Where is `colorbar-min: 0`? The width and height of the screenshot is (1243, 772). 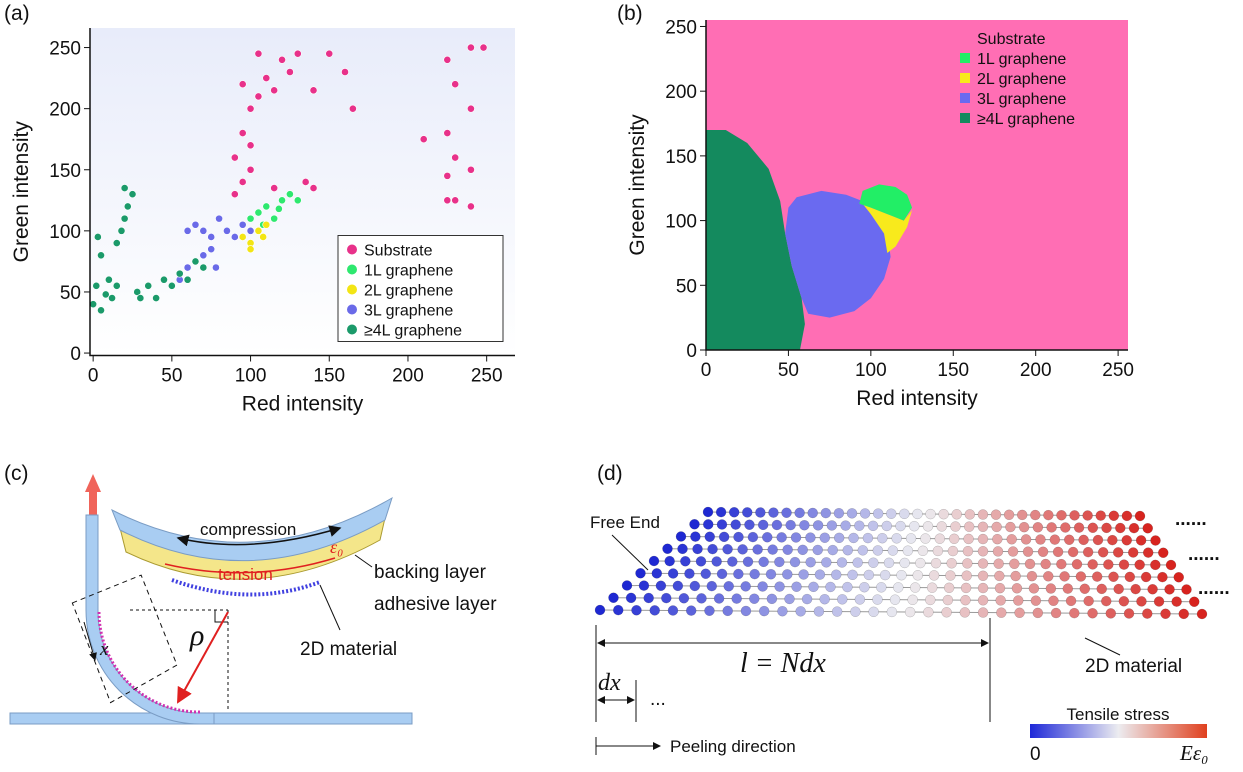 colorbar-min: 0 is located at coordinates (1035, 754).